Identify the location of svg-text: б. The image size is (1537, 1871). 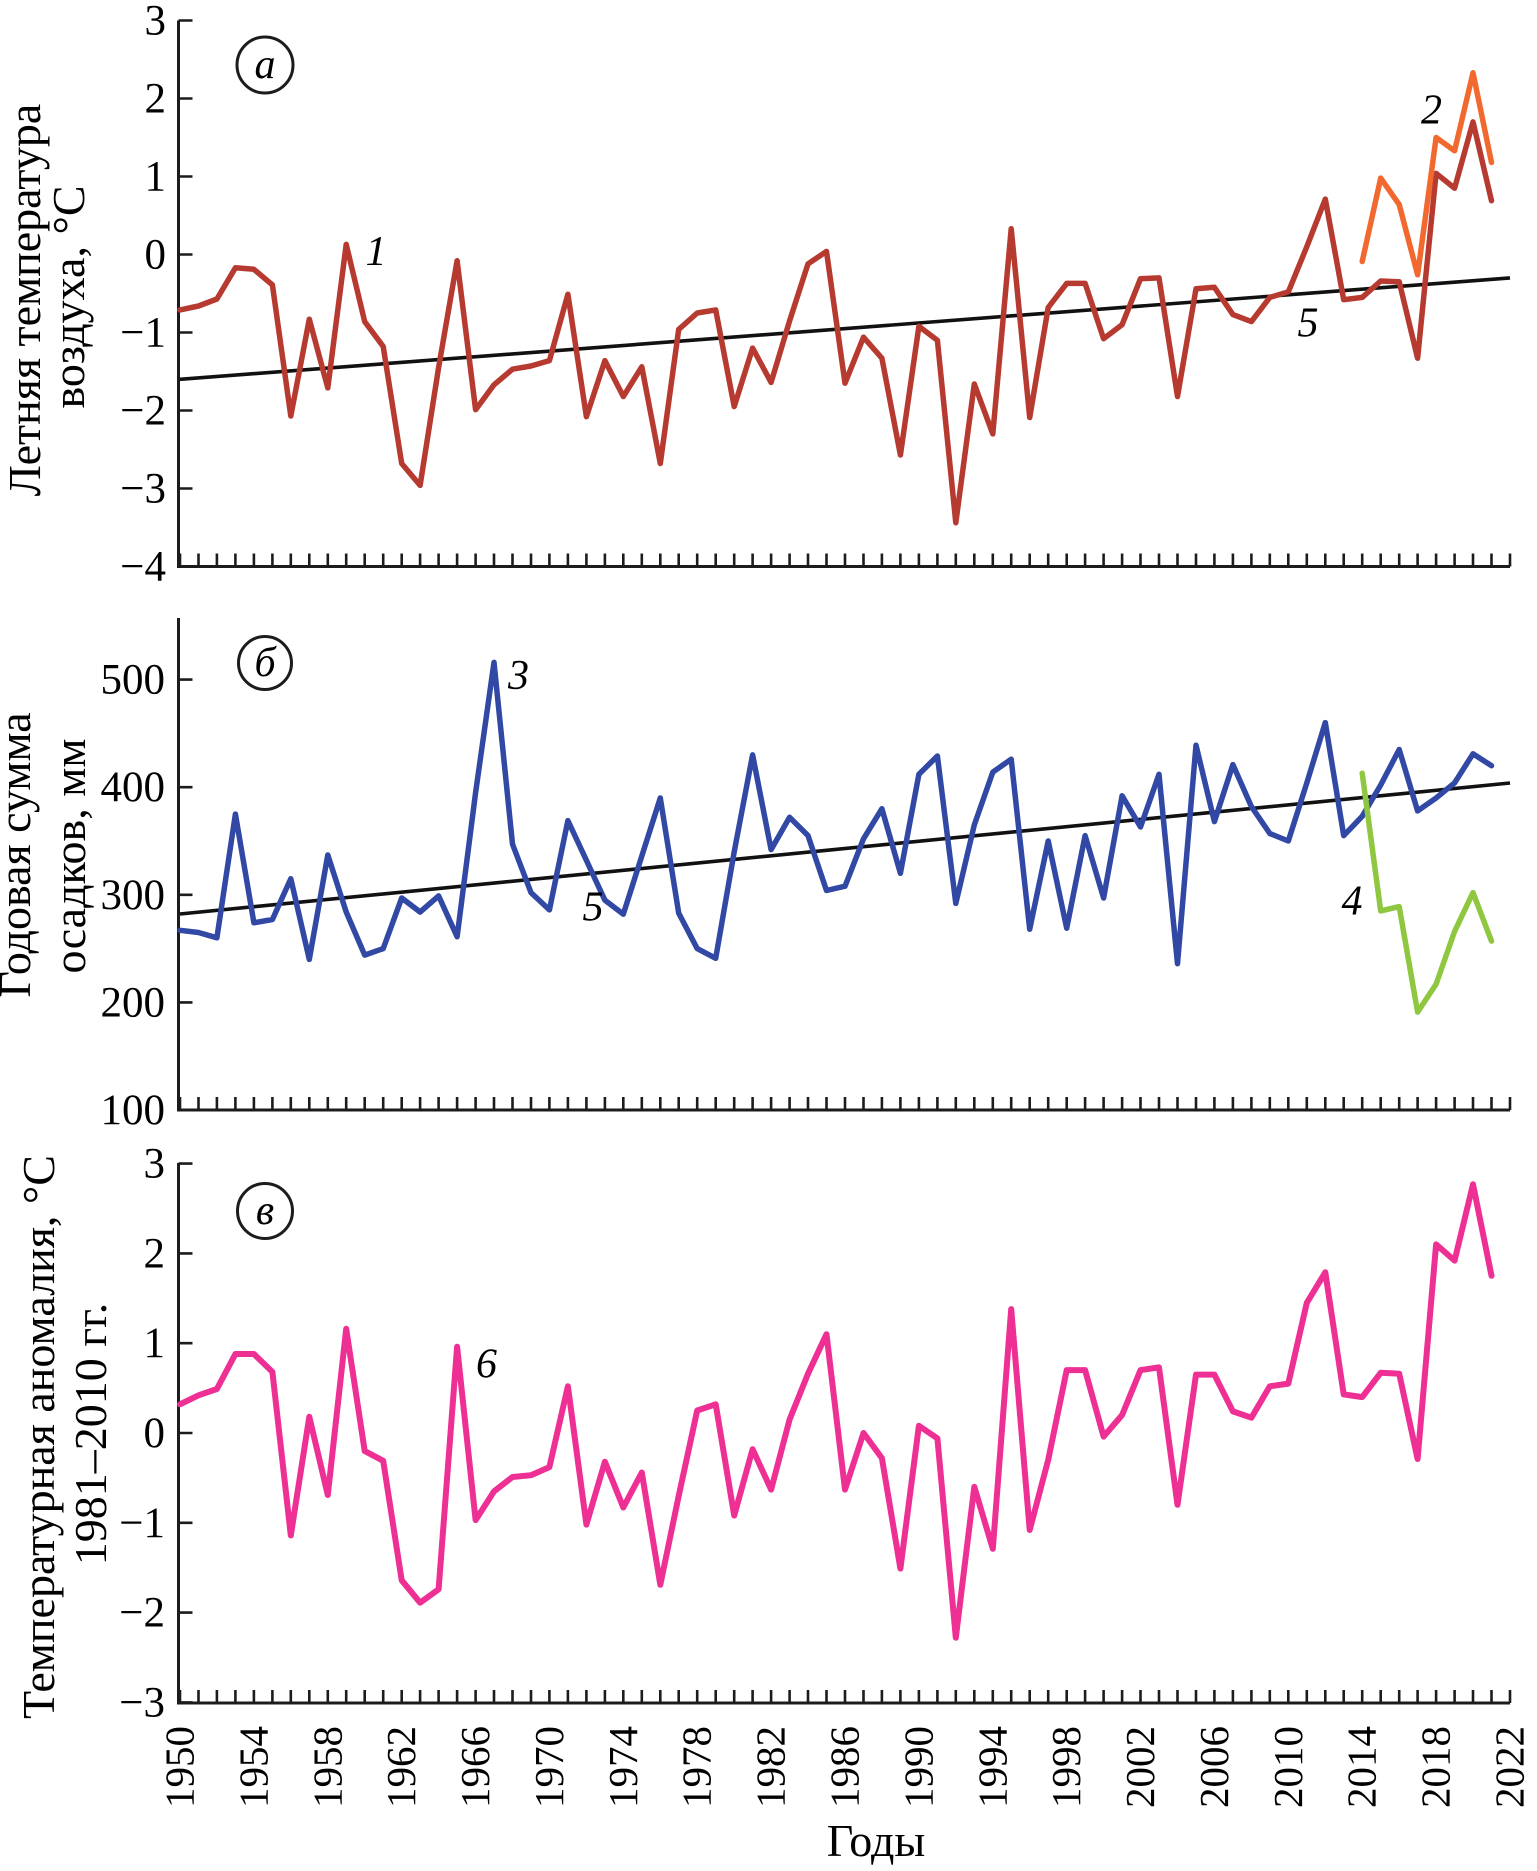
(265, 663).